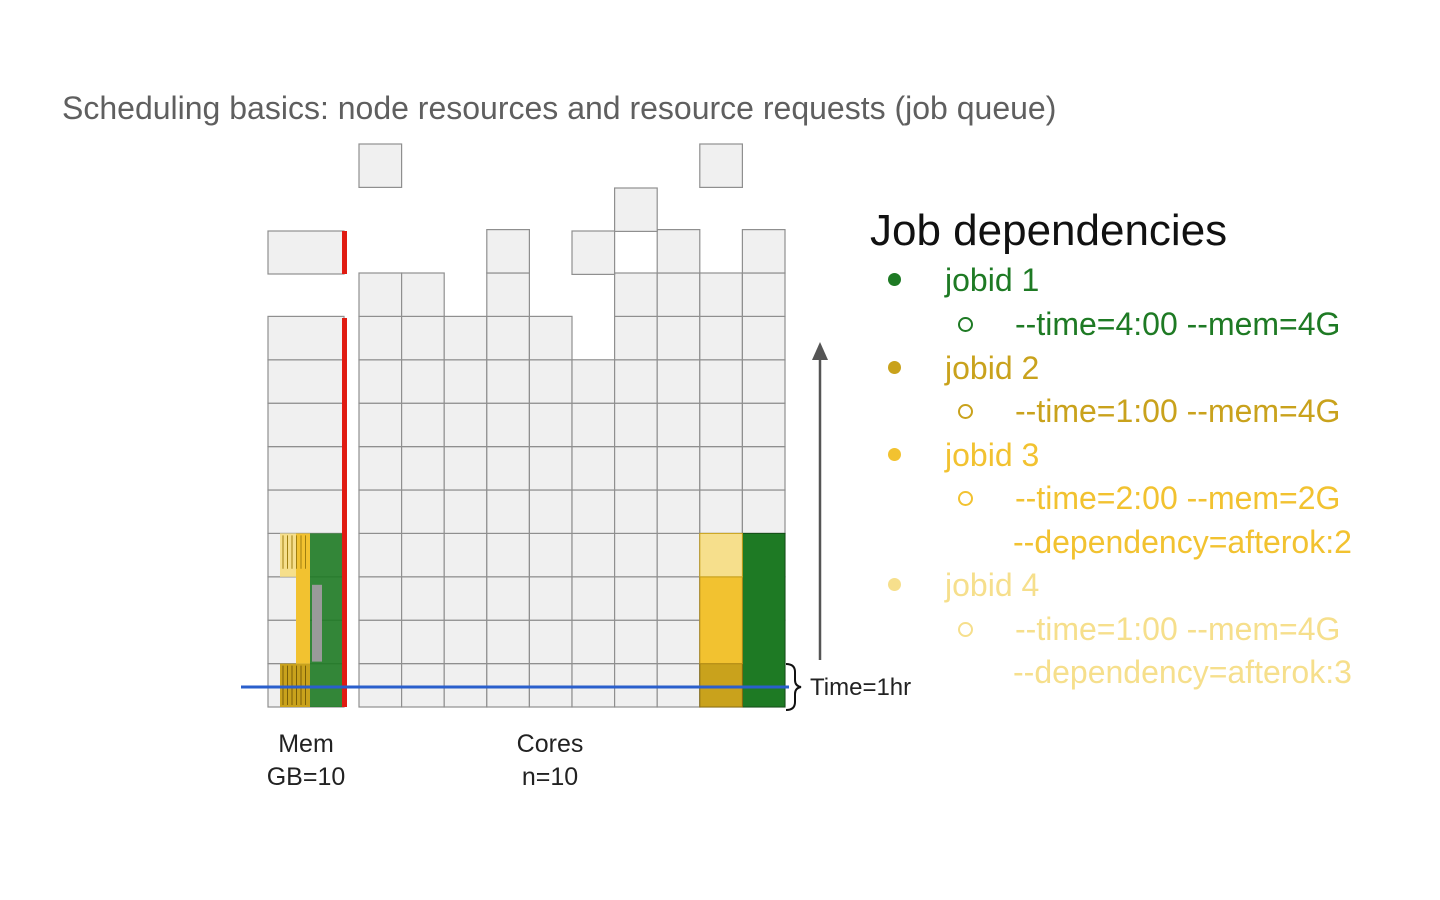 This screenshot has height=900, width=1440. What do you see at coordinates (721, 555) in the screenshot?
I see `job-4-core-block` at bounding box center [721, 555].